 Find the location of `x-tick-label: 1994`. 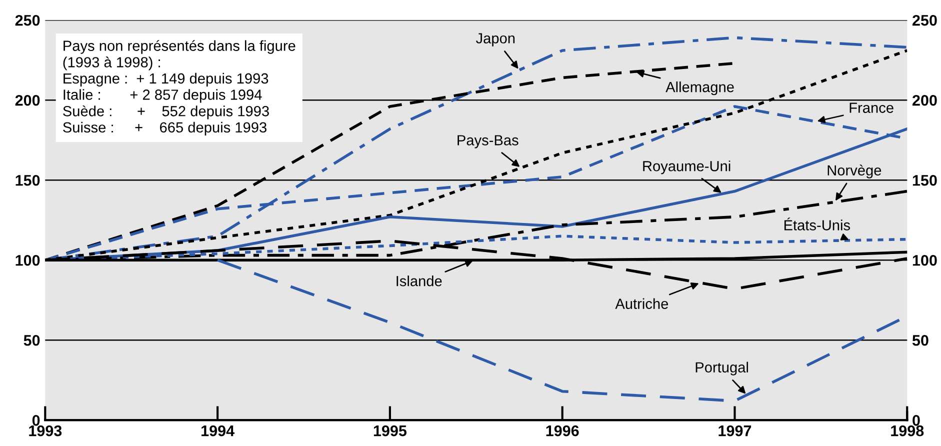

x-tick-label: 1994 is located at coordinates (218, 430).